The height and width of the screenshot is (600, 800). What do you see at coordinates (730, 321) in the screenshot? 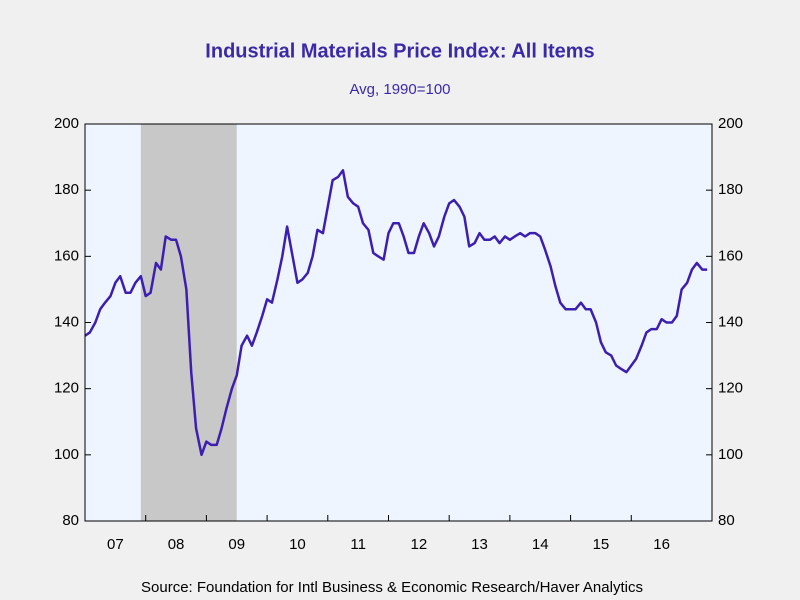
I see `y2-tick-label: 140` at bounding box center [730, 321].